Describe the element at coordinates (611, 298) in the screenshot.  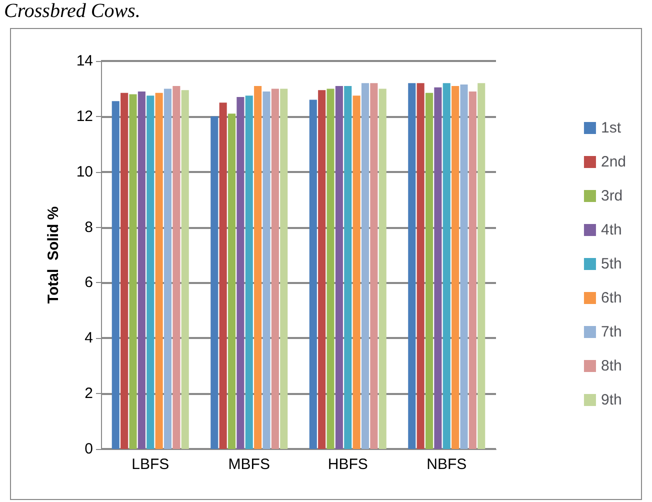
I see `legend-label: 6th` at that location.